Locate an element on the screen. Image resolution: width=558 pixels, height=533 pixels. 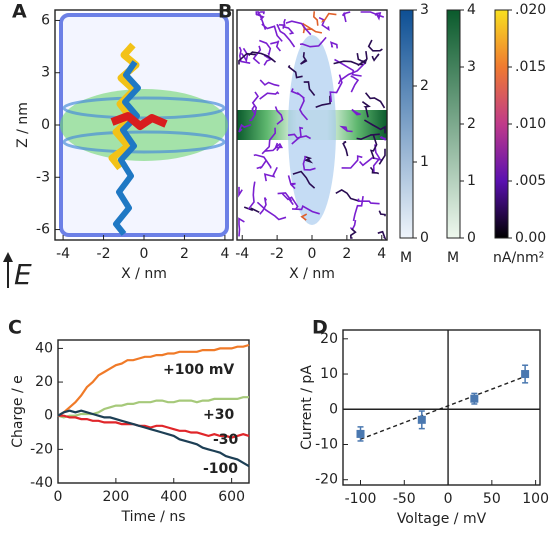
colorbar-tick-label: .005 is located at coordinates (530, 181).